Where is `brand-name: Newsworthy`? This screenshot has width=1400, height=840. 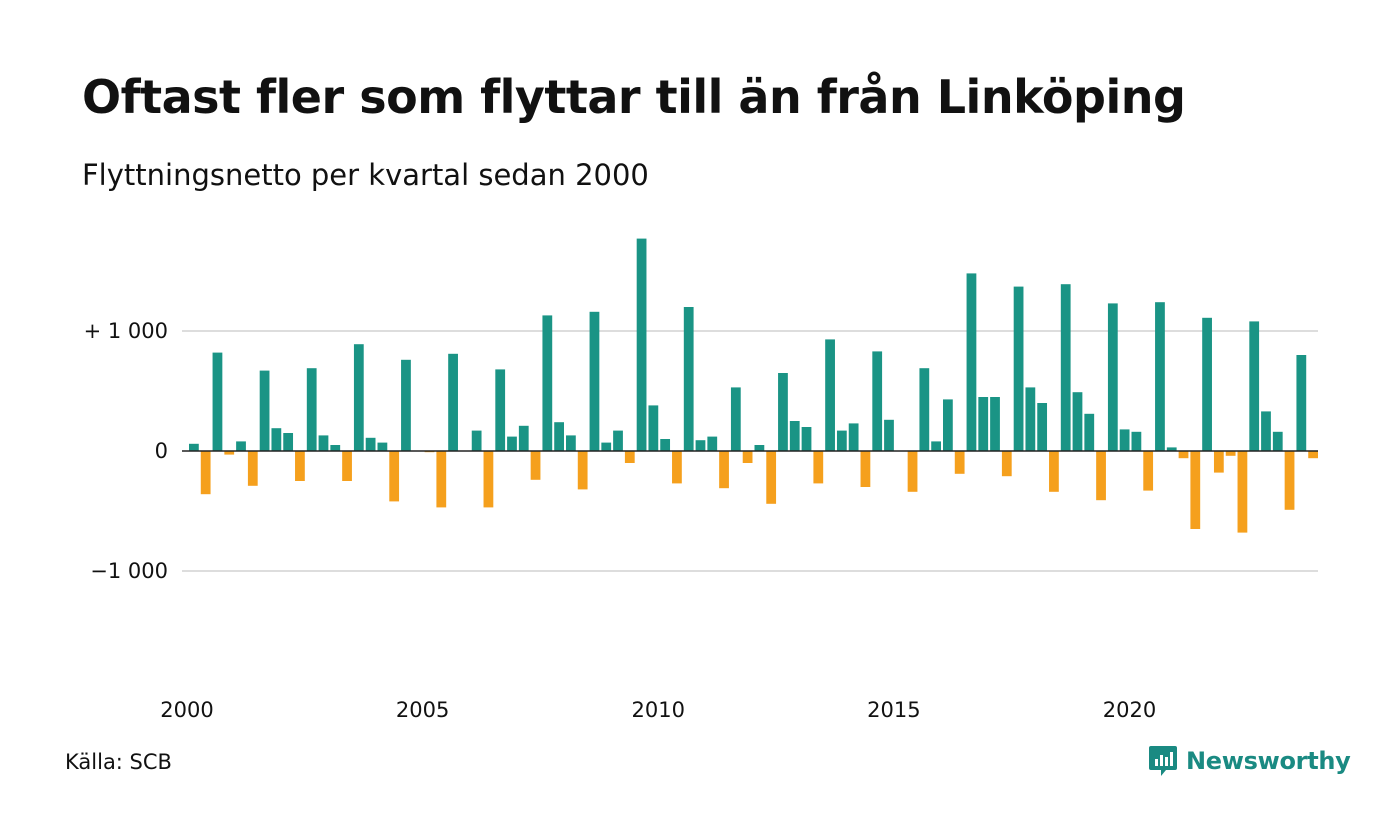
brand-name: Newsworthy is located at coordinates (1268, 761).